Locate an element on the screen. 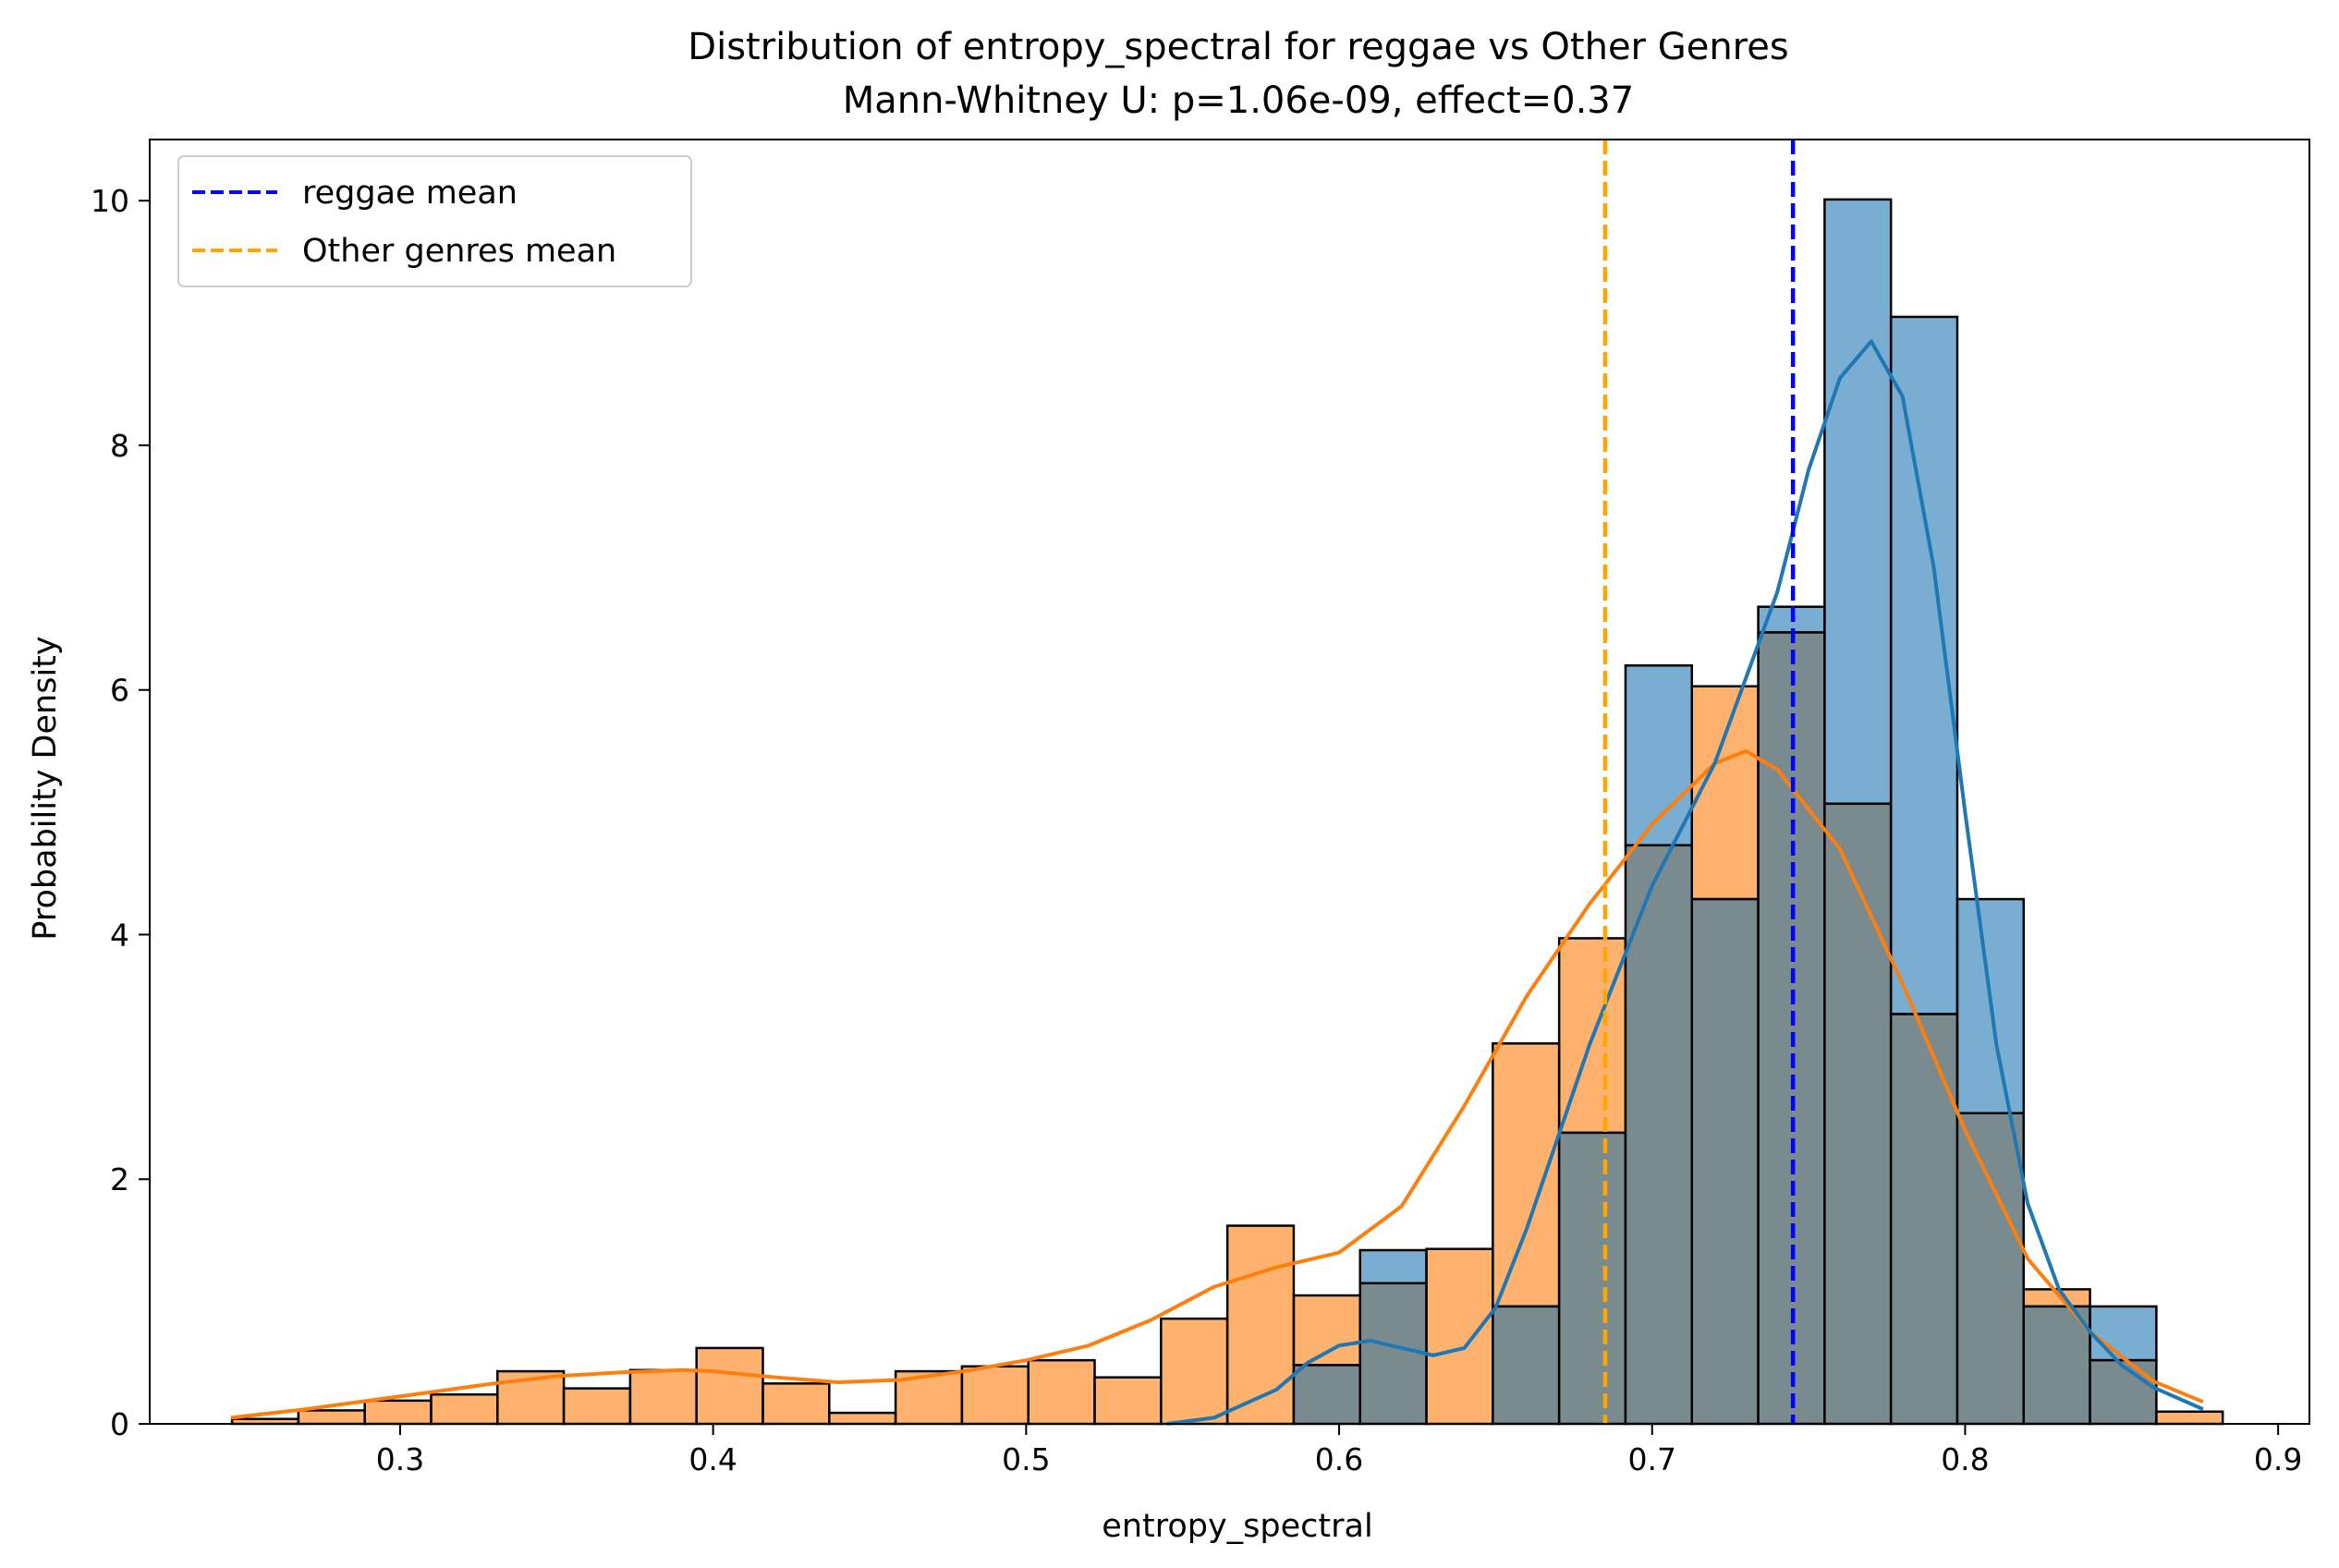  x-tick-label: 0.3 is located at coordinates (400, 1459).